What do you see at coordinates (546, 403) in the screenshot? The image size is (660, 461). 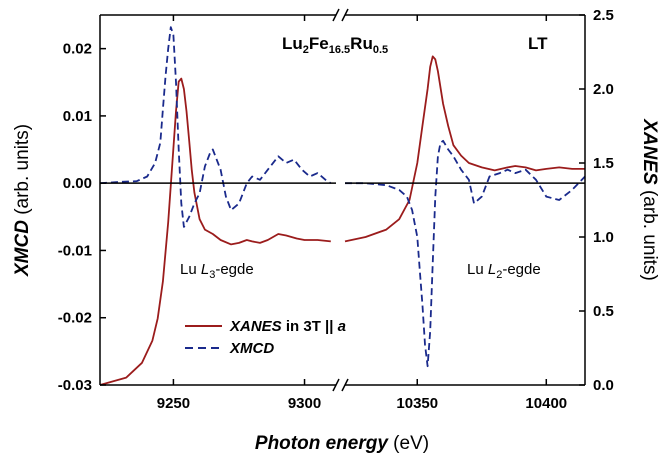 I see `x-tick-label: 10400` at bounding box center [546, 403].